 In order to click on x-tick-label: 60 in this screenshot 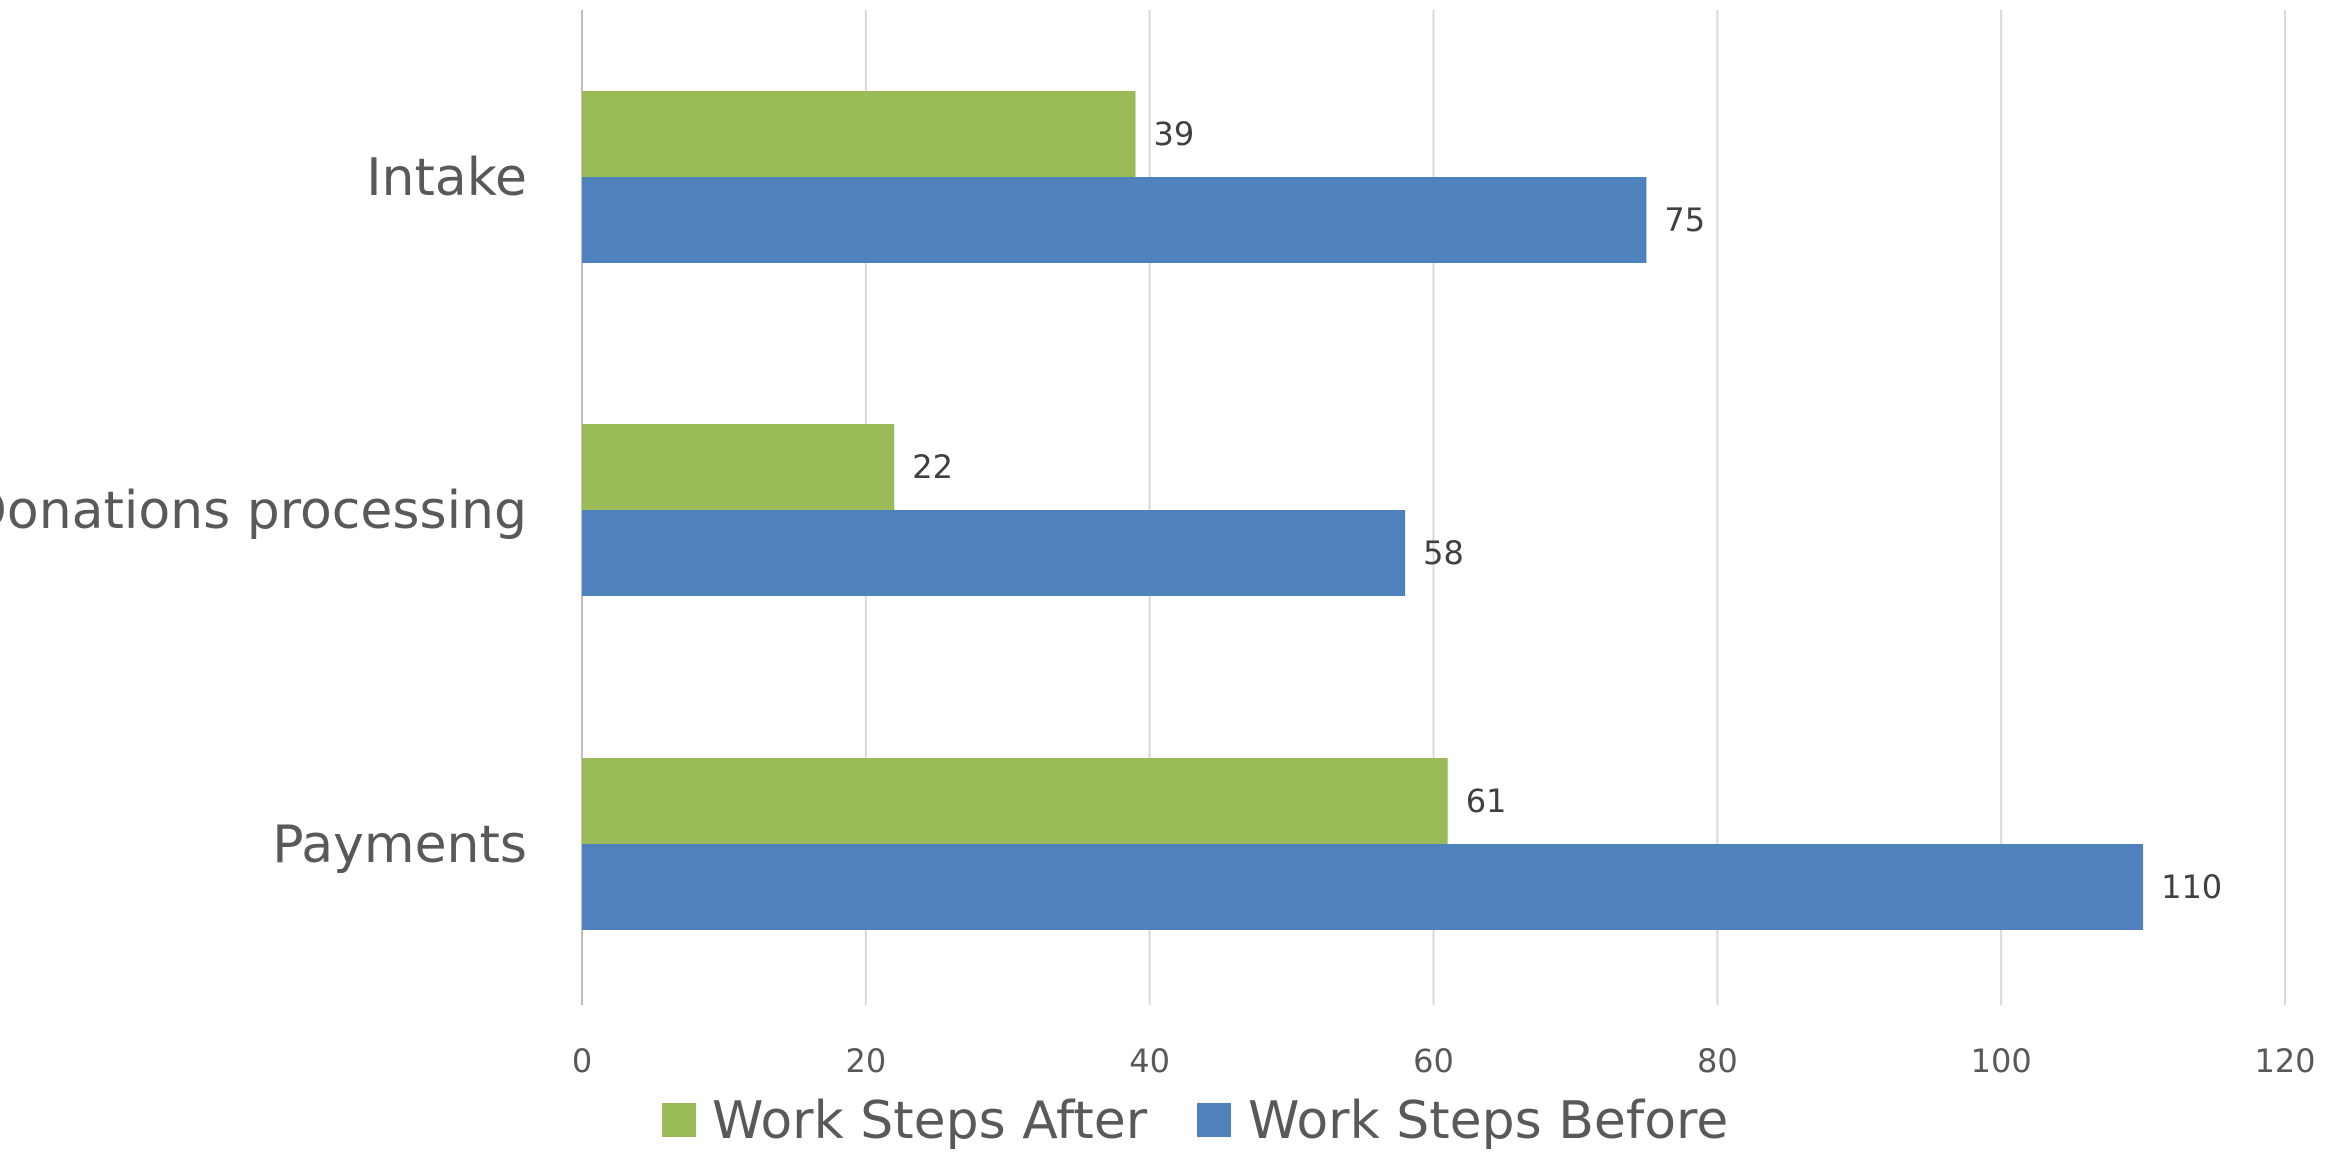, I will do `click(1433, 1061)`.